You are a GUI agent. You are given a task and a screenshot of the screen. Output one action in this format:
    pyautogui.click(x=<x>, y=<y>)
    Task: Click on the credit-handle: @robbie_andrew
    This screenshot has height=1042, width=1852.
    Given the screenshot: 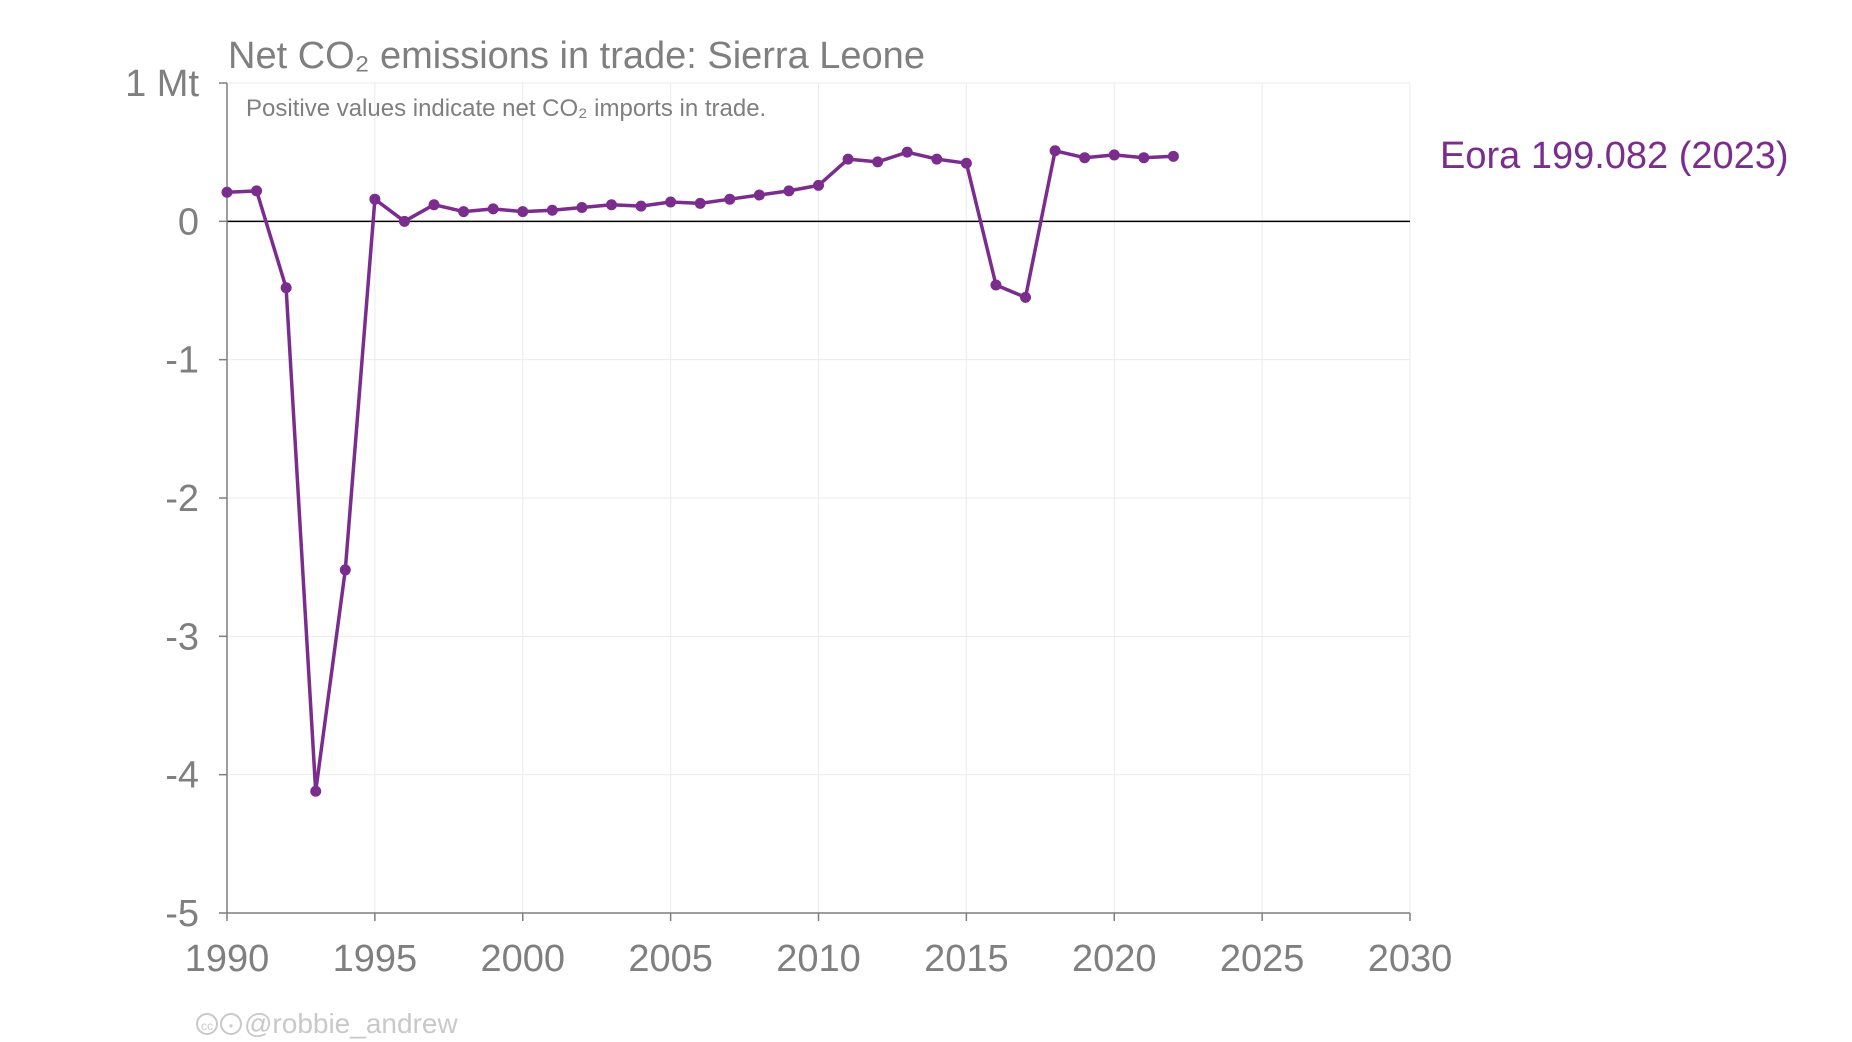 What is the action you would take?
    pyautogui.click(x=351, y=1023)
    